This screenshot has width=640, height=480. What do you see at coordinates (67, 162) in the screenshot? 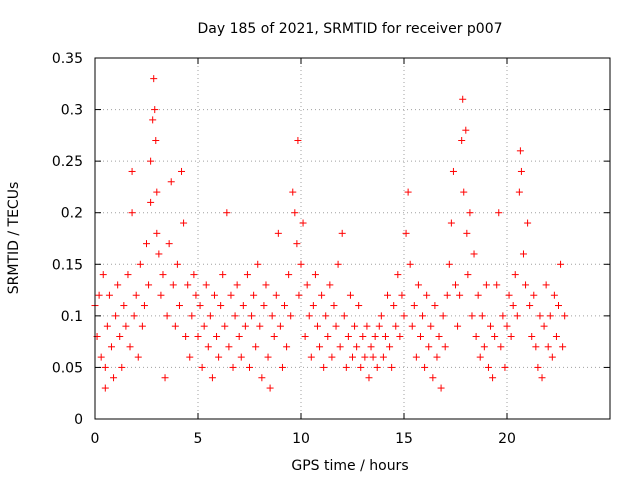
I see `y-tick-label: 0.25` at bounding box center [67, 162].